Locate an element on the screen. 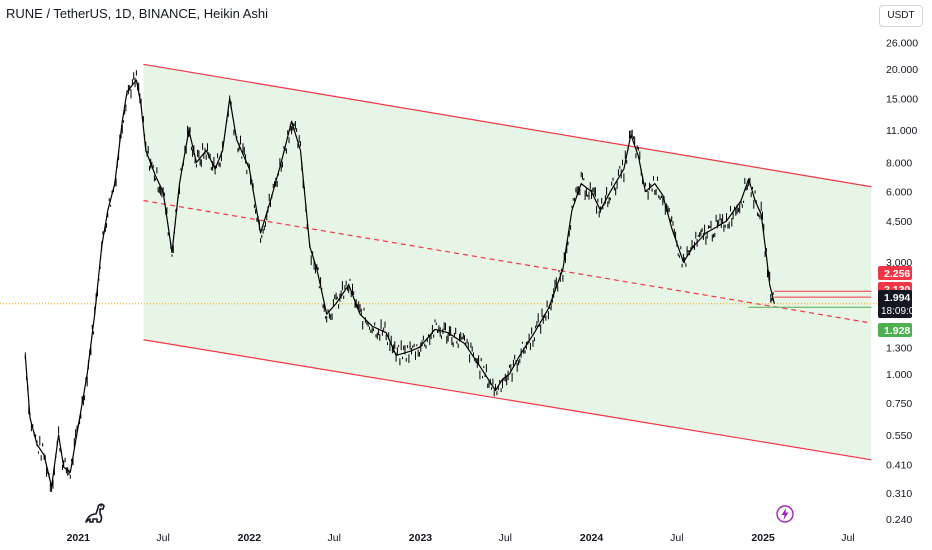 The height and width of the screenshot is (550, 932). horizontal-lines is located at coordinates (438, 299).